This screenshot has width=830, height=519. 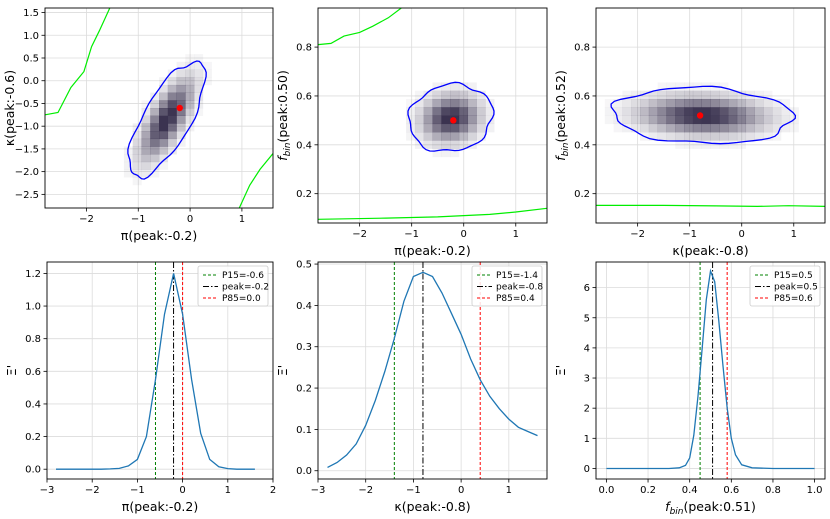 I want to click on x-tick-label: 0, so click(x=742, y=234).